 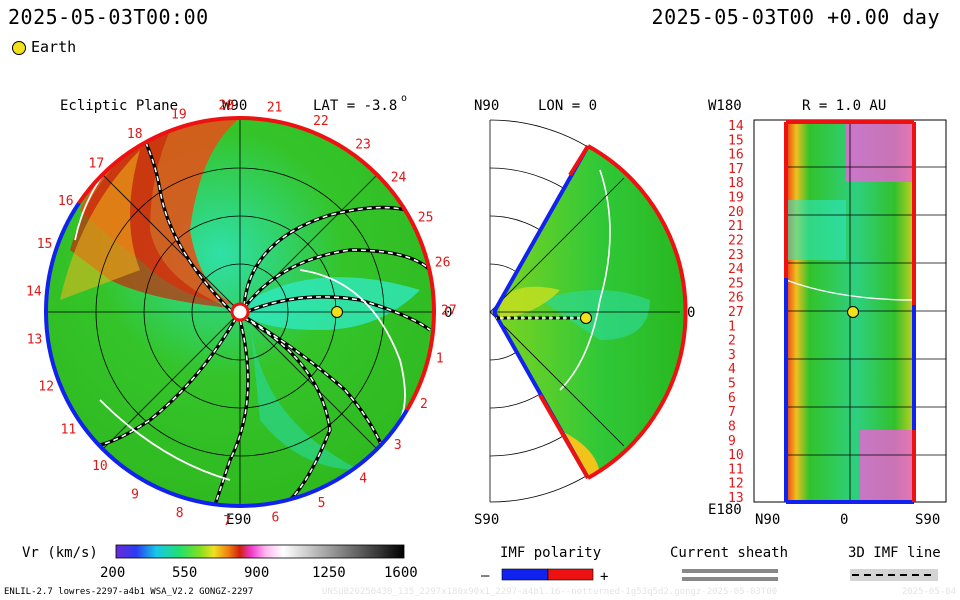 What do you see at coordinates (54, 47) in the screenshot?
I see `earth-legend-label: Earth` at bounding box center [54, 47].